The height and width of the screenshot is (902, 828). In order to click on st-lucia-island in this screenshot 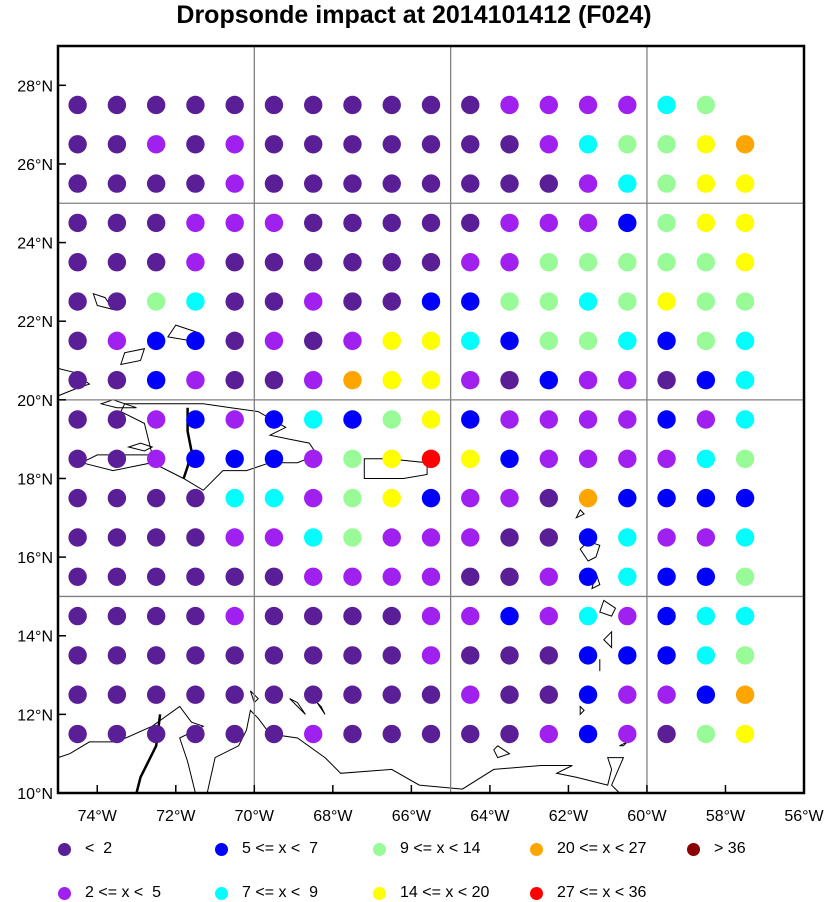, I will do `click(608, 639)`.